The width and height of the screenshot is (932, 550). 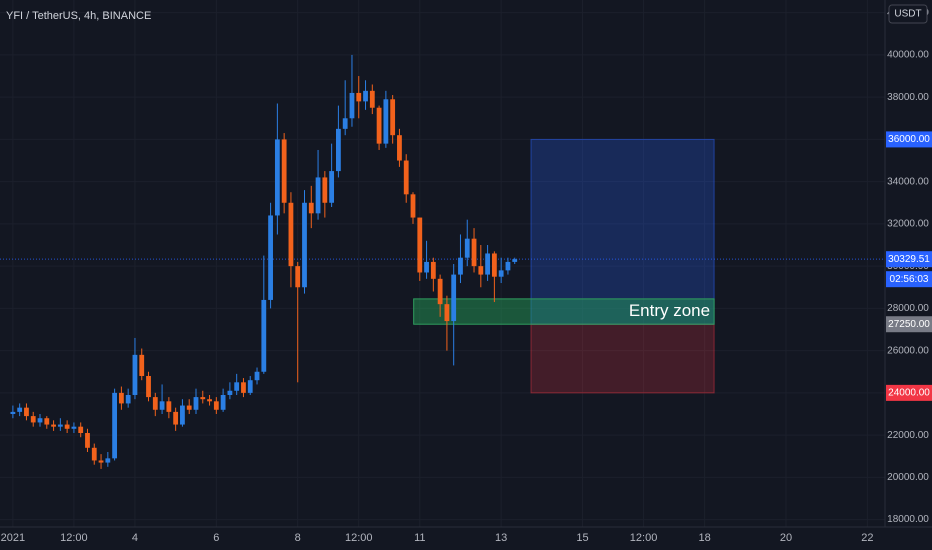 I want to click on countdown-bg, so click(x=909, y=279).